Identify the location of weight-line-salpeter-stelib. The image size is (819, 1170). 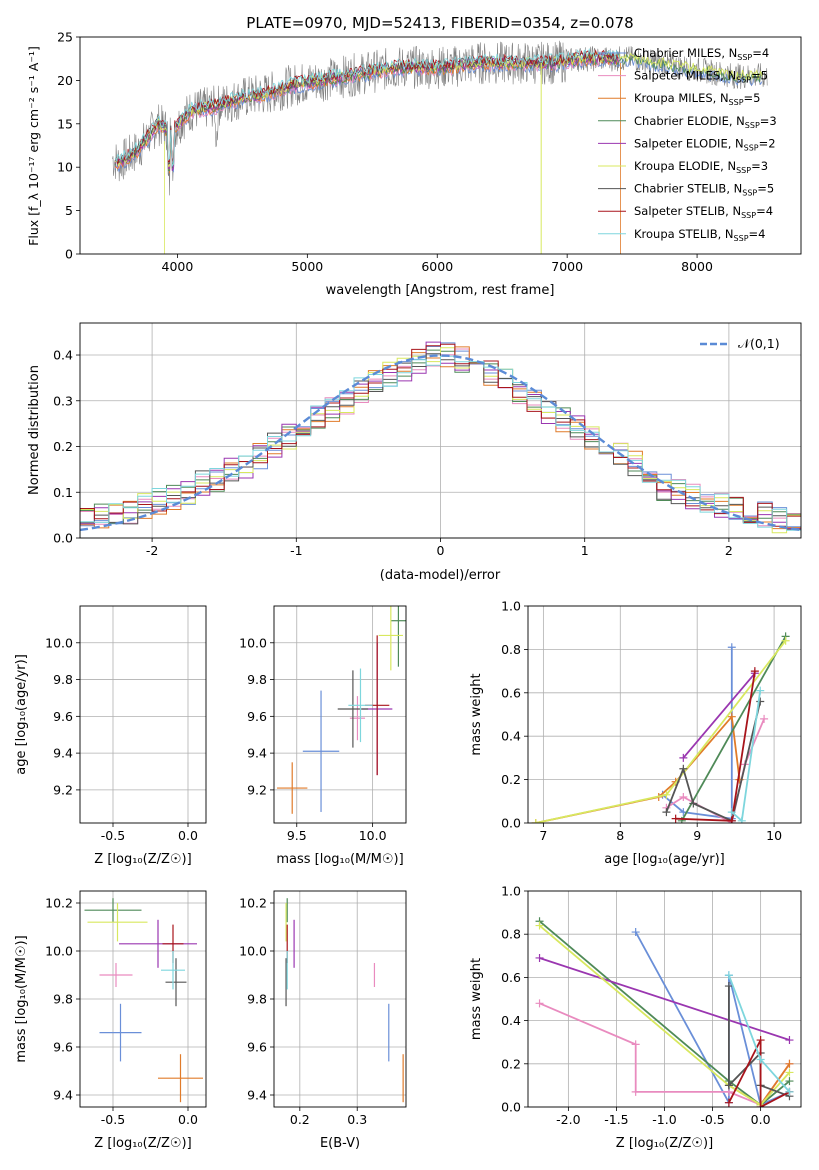
(759, 1073).